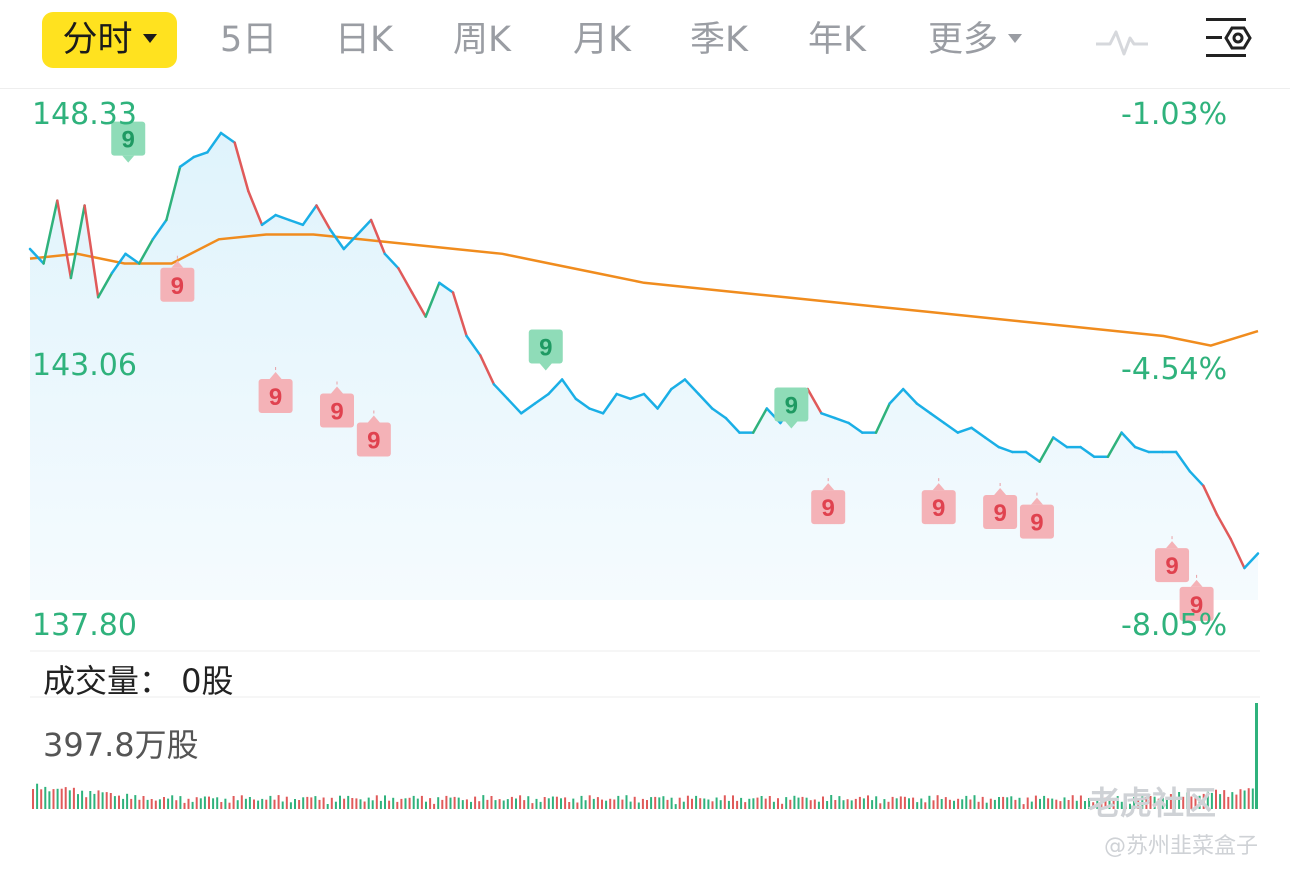 The image size is (1290, 873). Describe the element at coordinates (602, 40) in the screenshot. I see `tab-month-k: 月K` at that location.